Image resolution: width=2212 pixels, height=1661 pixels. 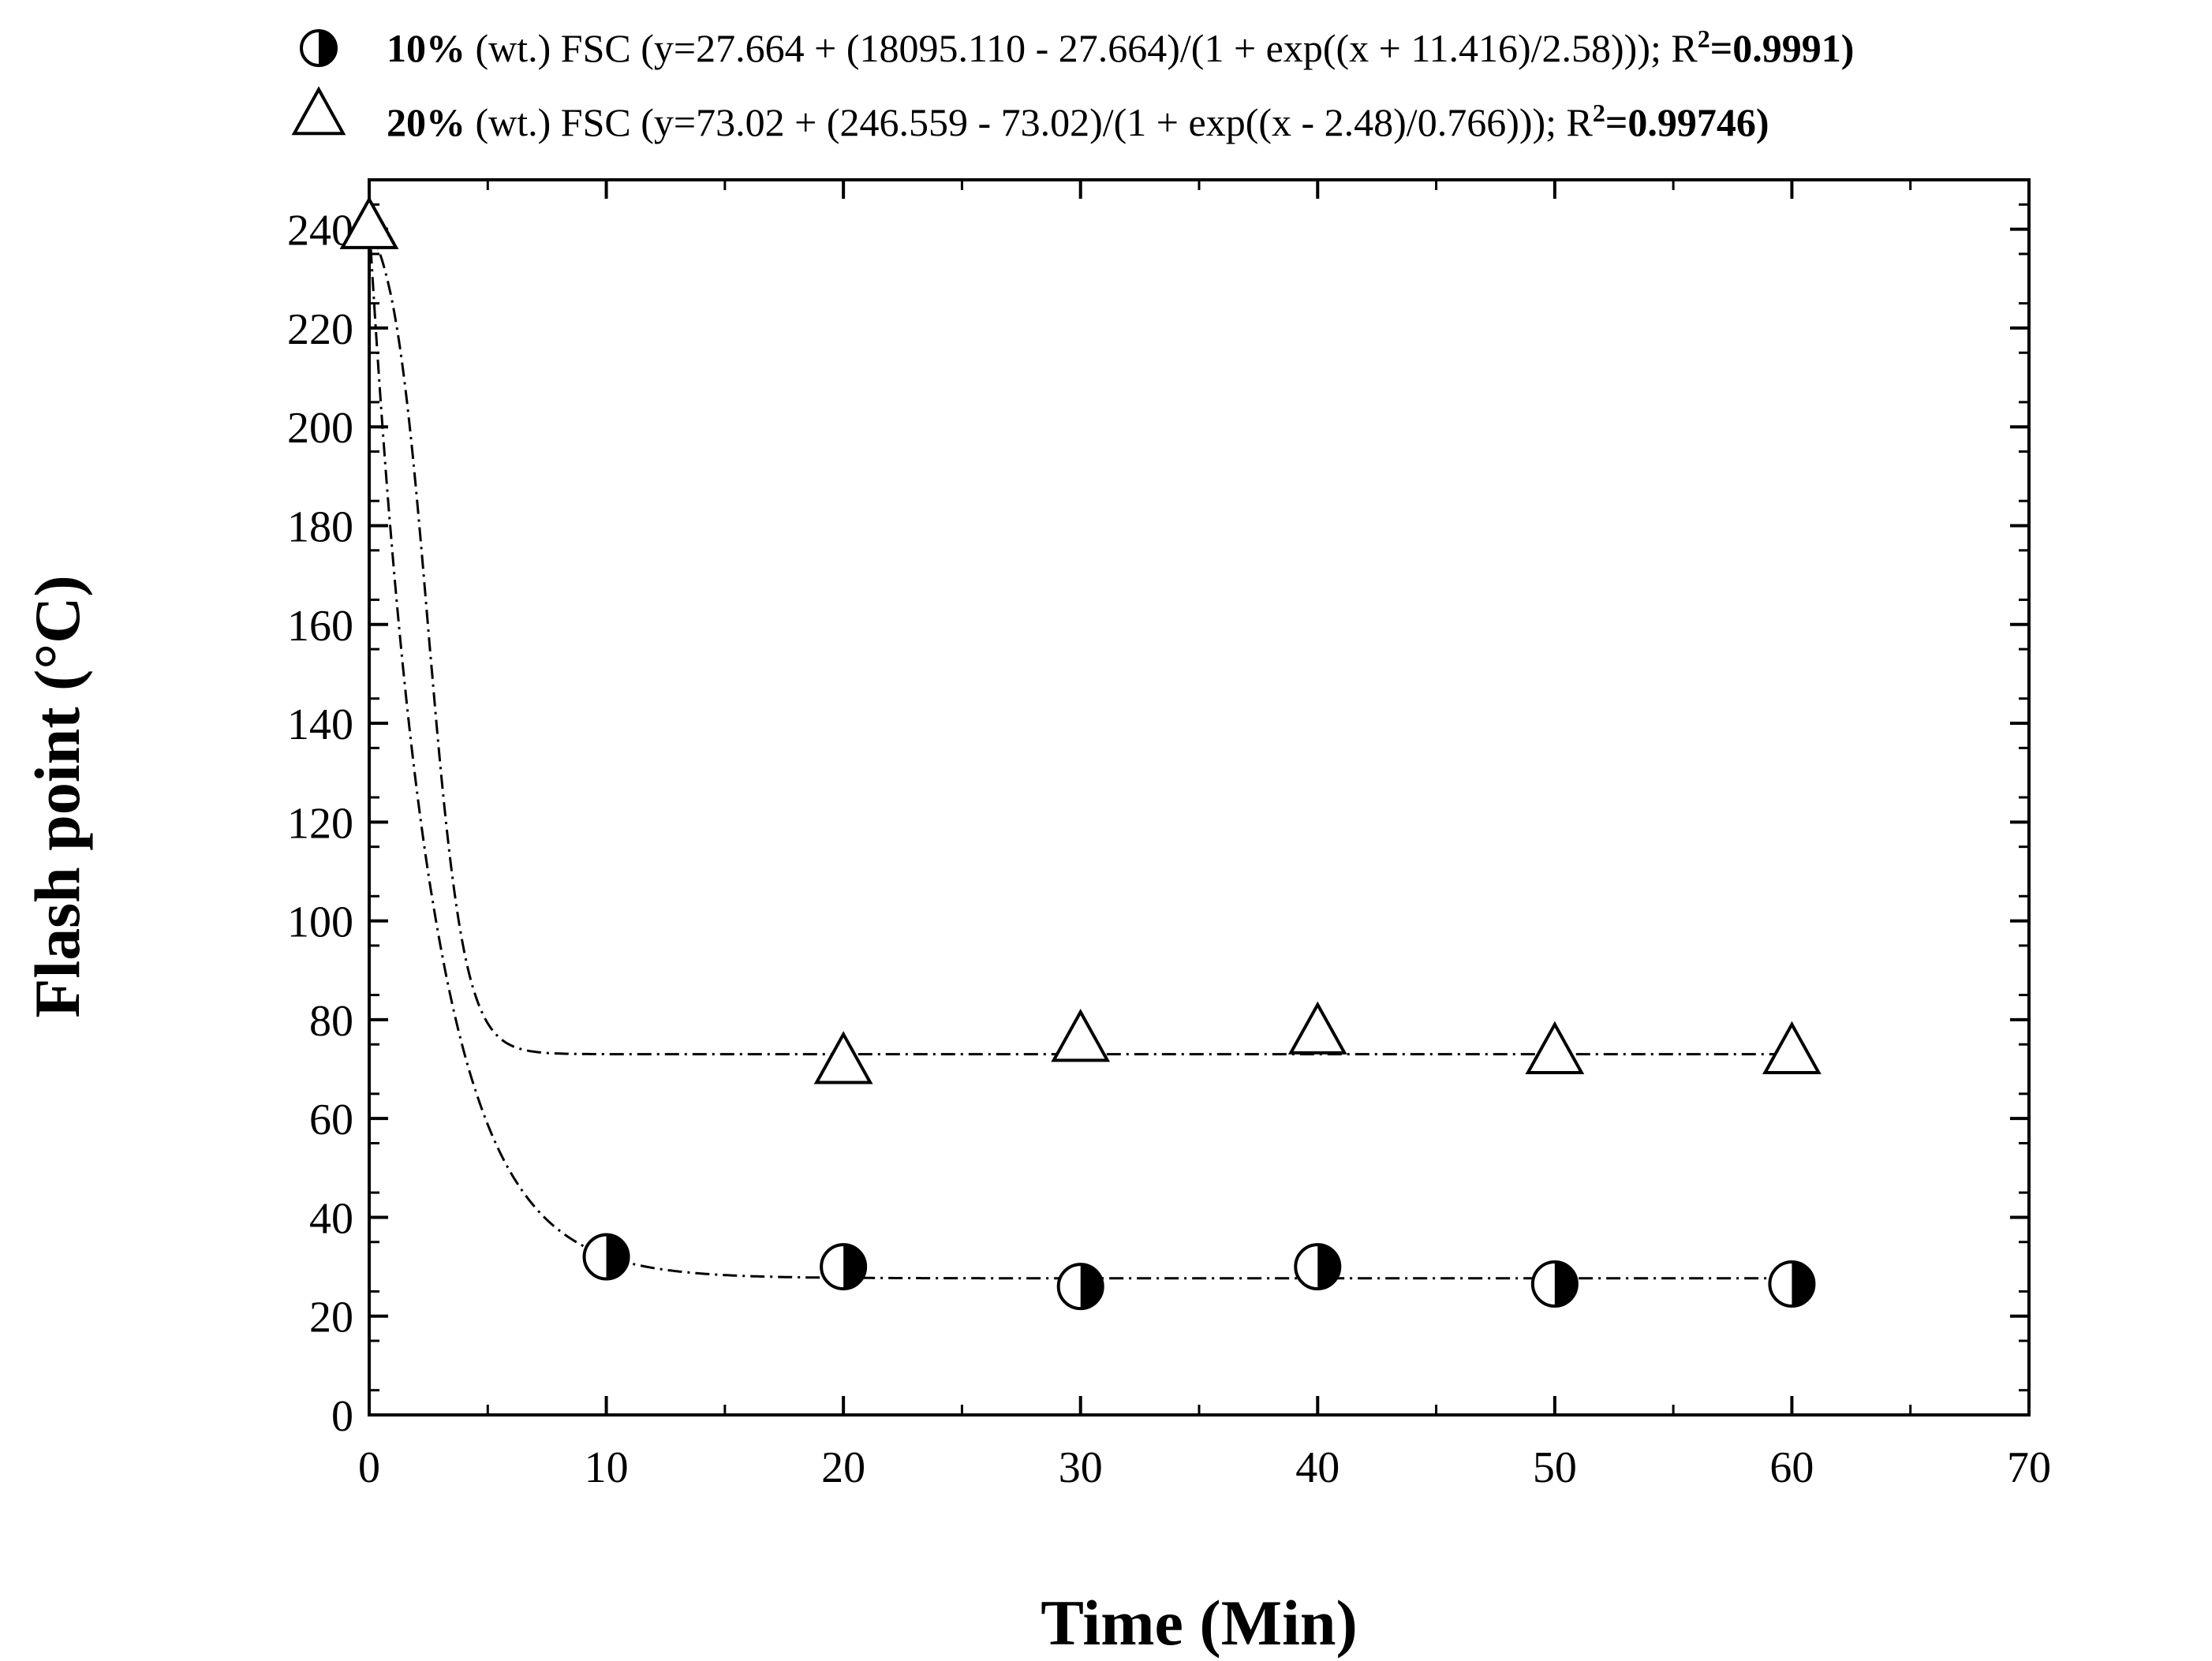 I want to click on legend-label-20pct-tail: =0.99746), so click(x=1687, y=122).